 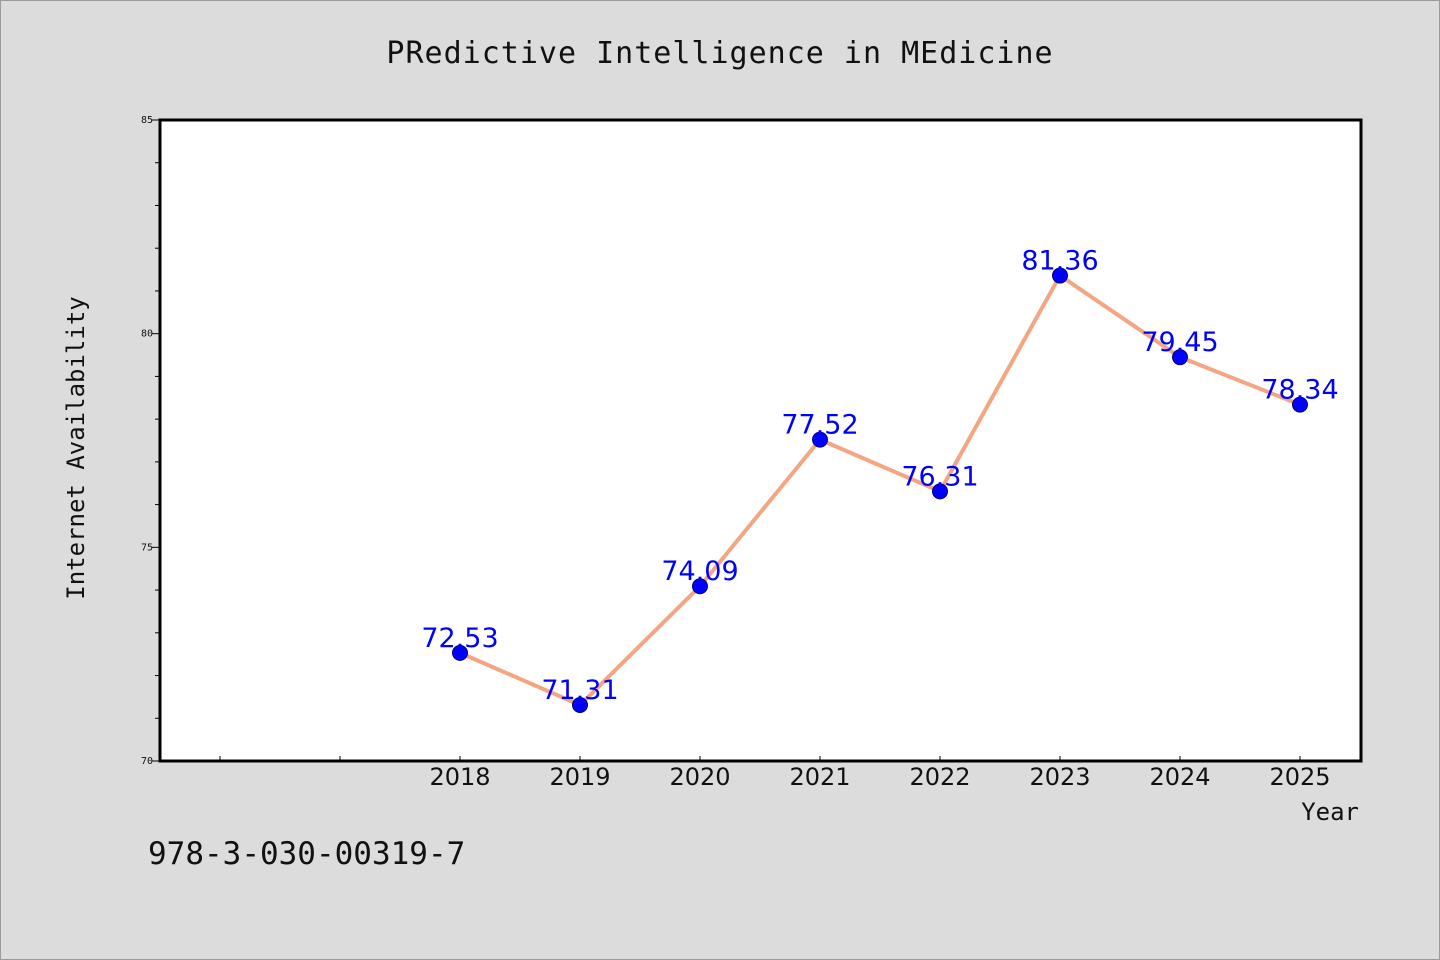 What do you see at coordinates (1179, 777) in the screenshot?
I see `x-tick-label: 2024` at bounding box center [1179, 777].